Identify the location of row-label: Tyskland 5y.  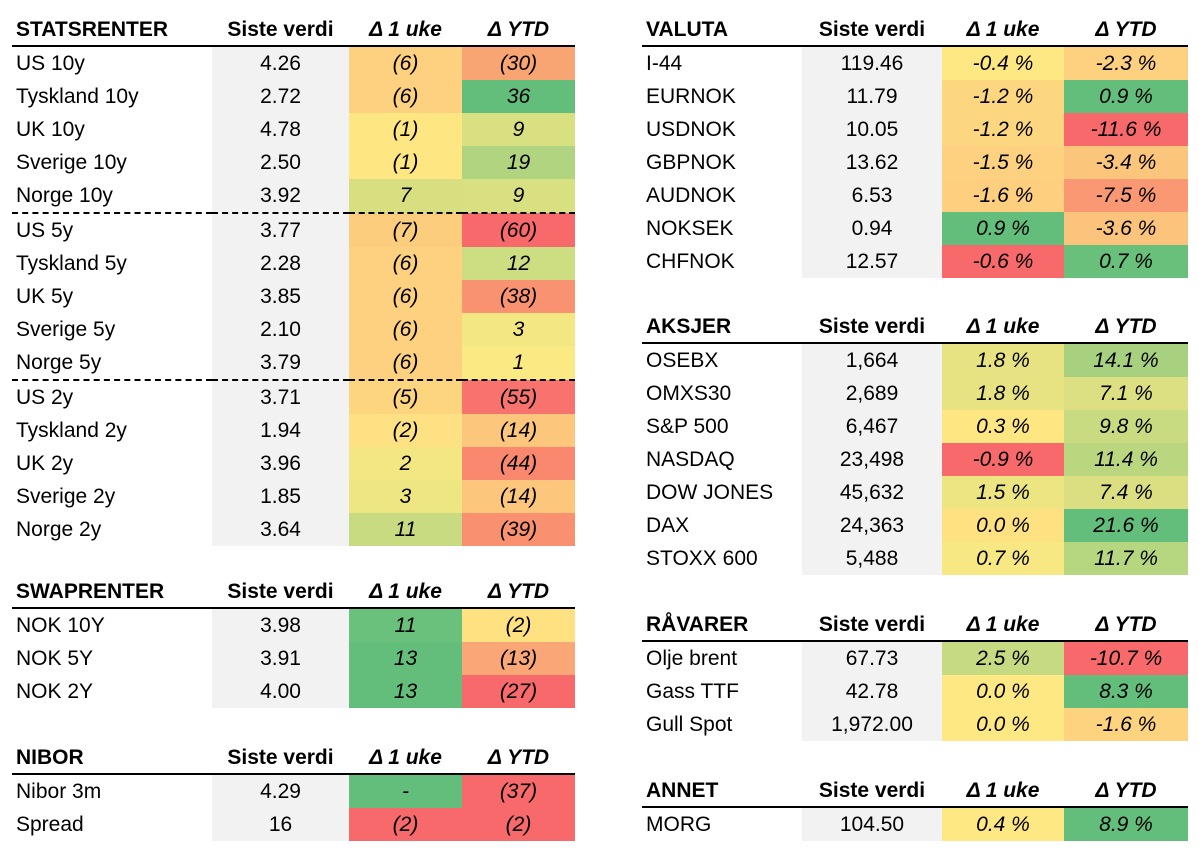
(112, 263).